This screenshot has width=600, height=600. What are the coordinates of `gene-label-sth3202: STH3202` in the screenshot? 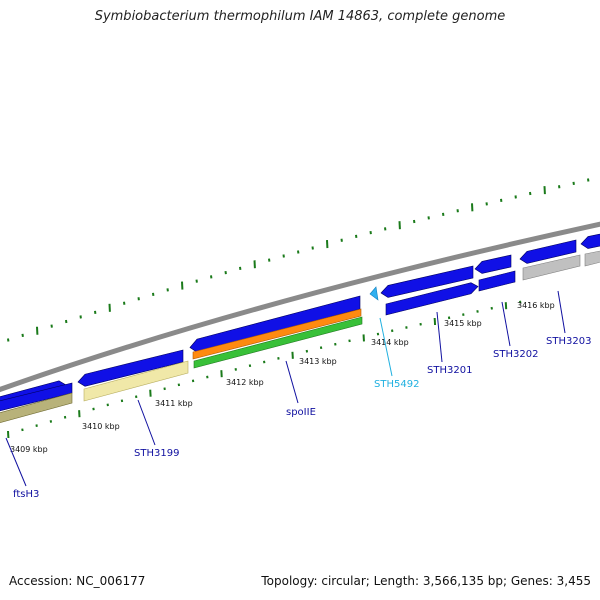 It's located at (515, 354).